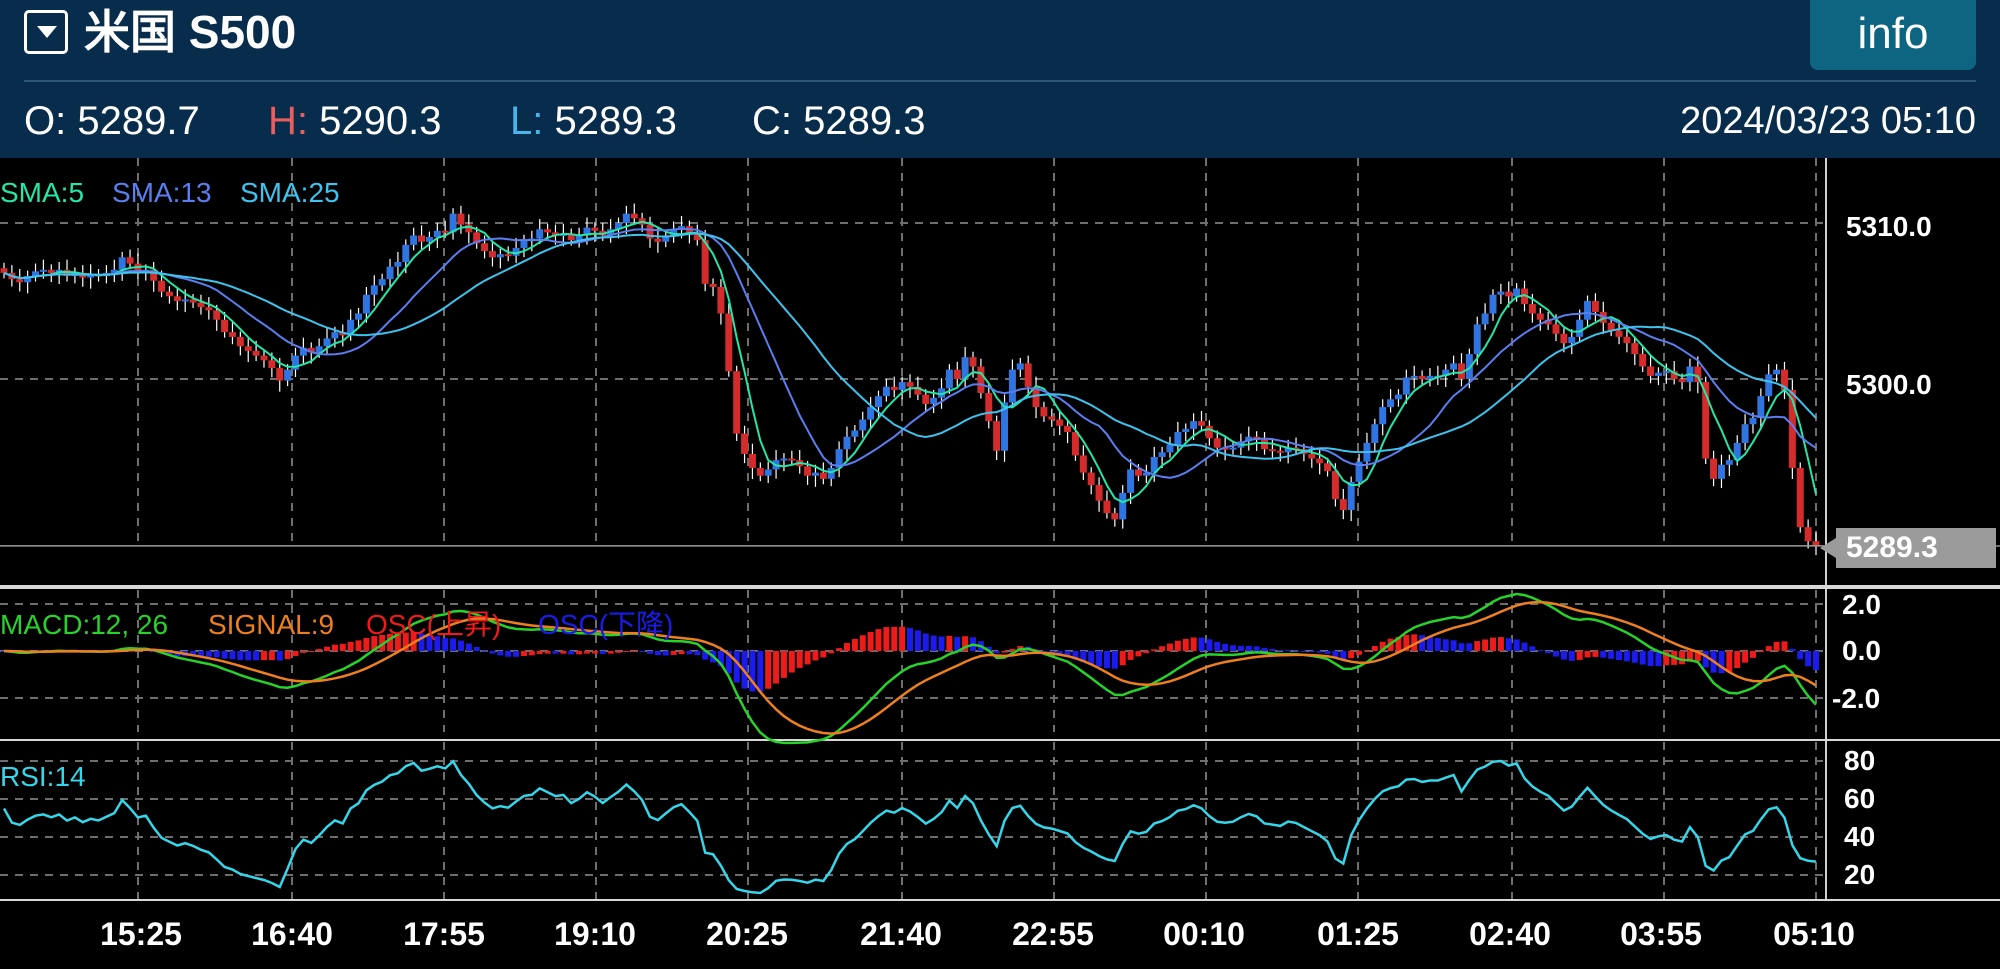  What do you see at coordinates (901, 934) in the screenshot?
I see `time-tick: 21:40` at bounding box center [901, 934].